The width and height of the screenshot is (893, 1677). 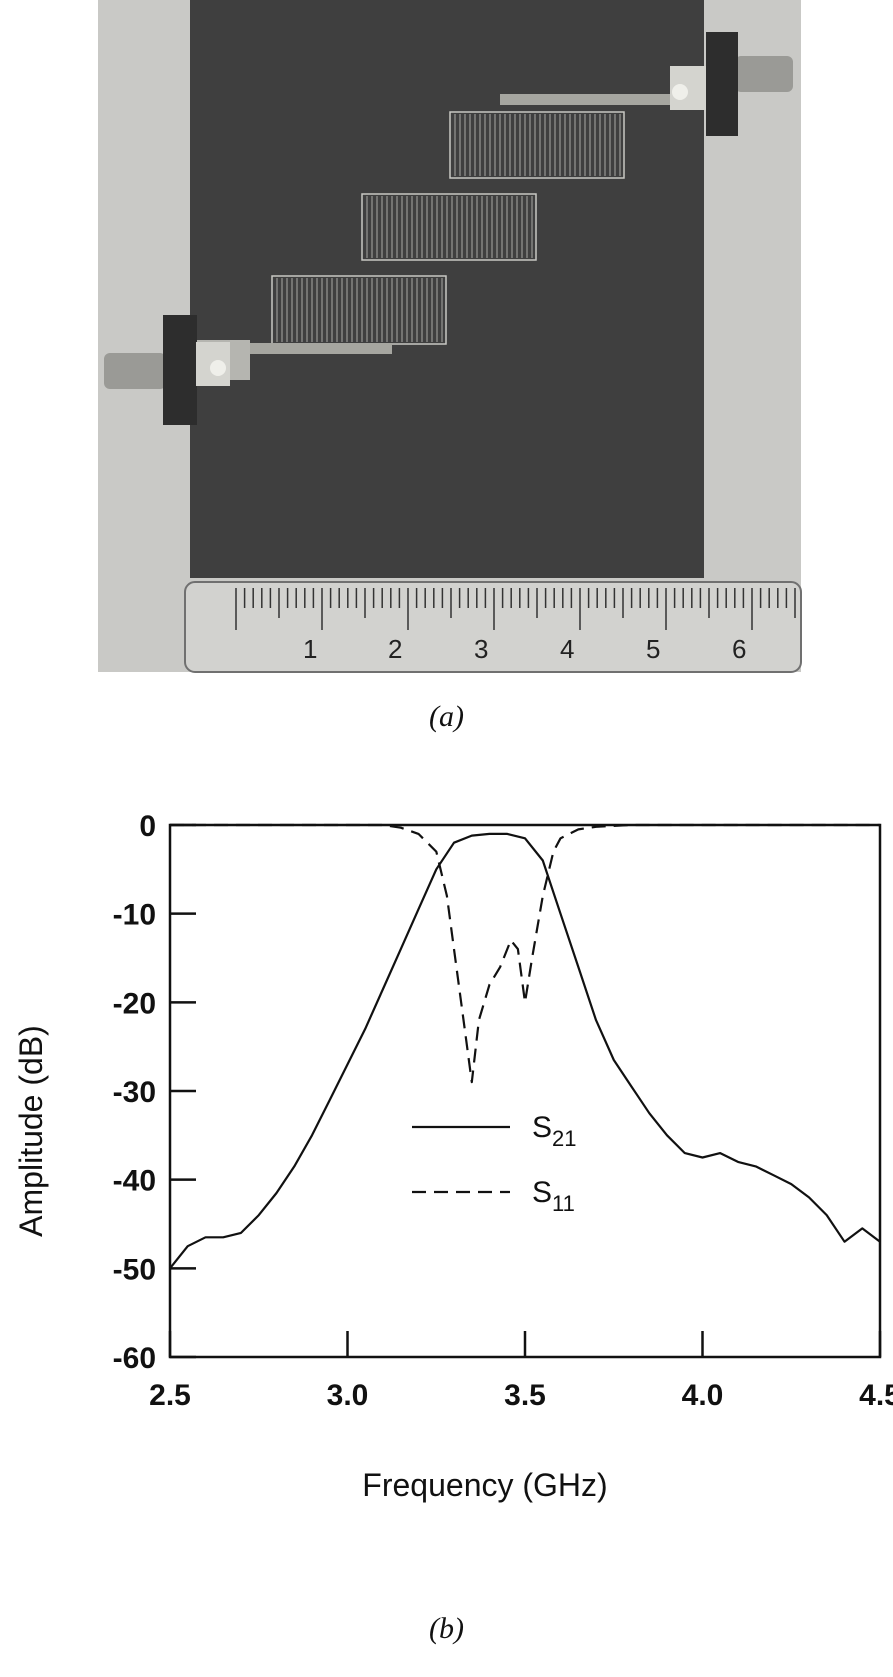 I want to click on input-feedline, so click(x=321, y=348).